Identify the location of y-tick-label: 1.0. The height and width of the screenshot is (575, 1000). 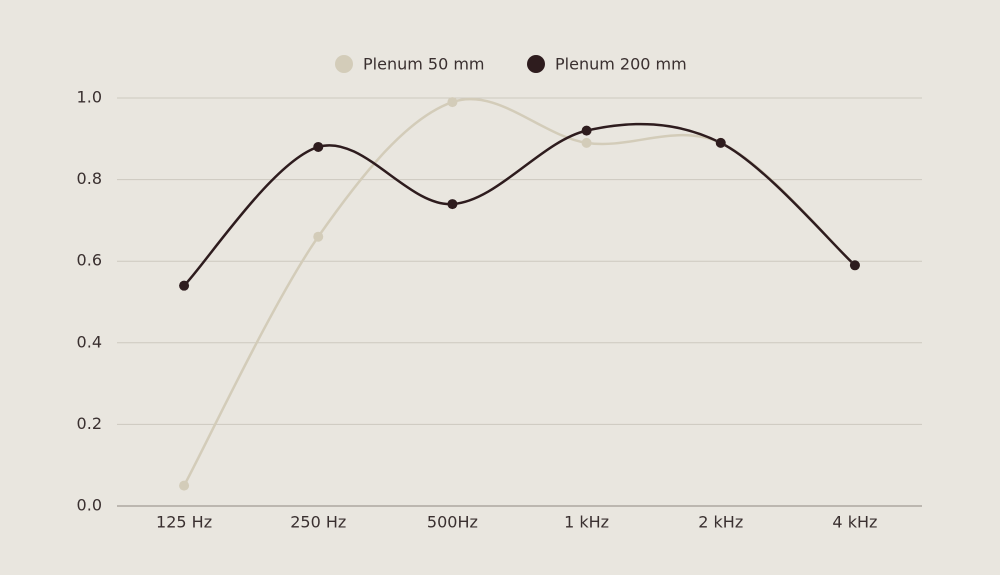
(89, 97).